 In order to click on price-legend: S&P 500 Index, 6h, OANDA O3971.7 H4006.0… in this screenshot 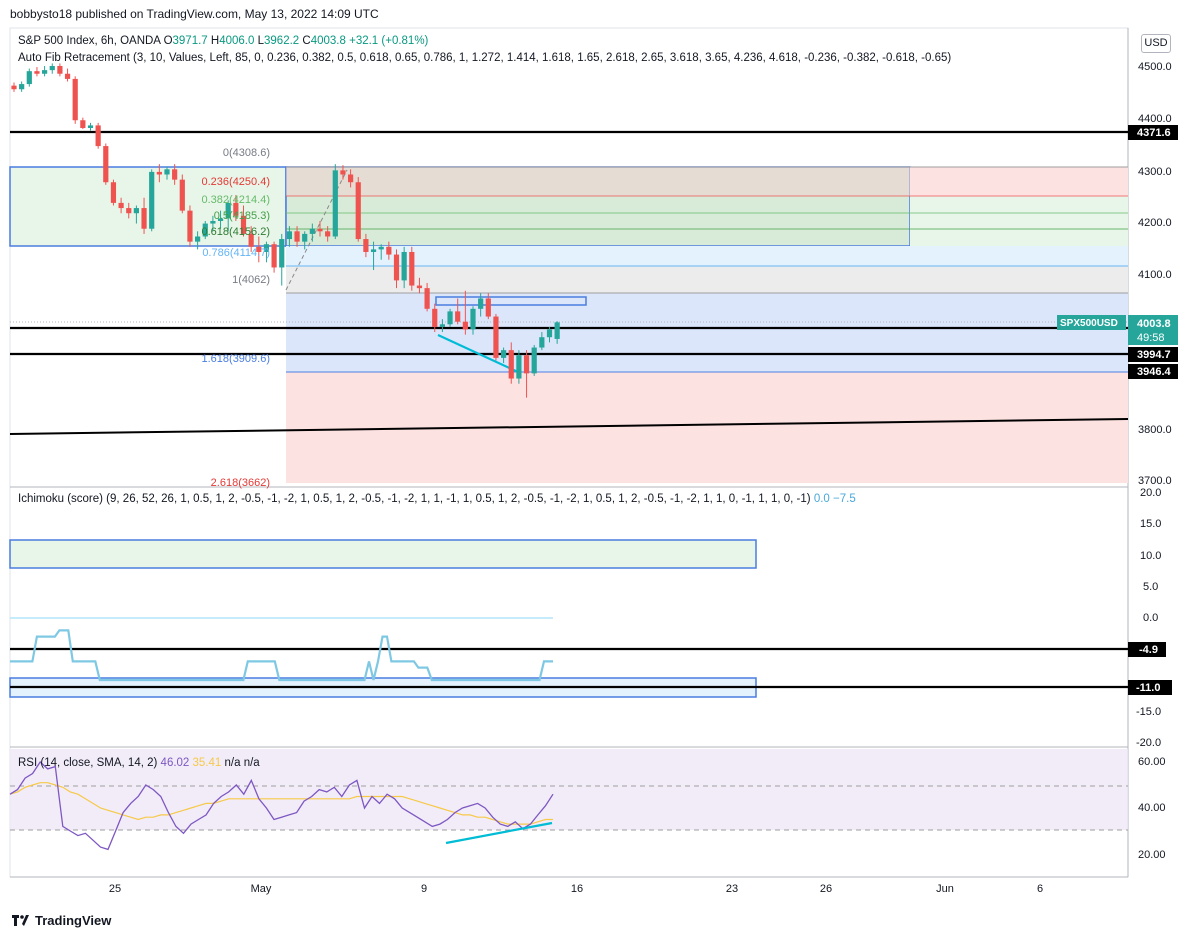, I will do `click(223, 41)`.